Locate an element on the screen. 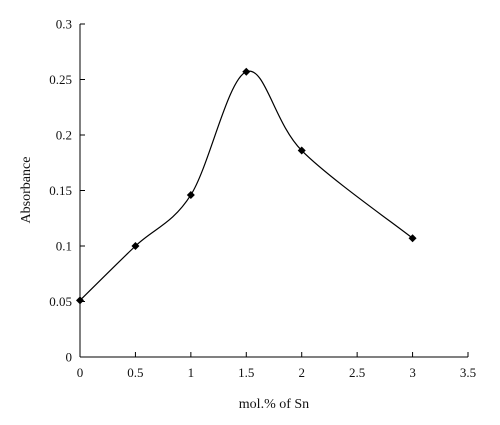 The height and width of the screenshot is (425, 500). x-tick-label: 0.5 is located at coordinates (135, 372).